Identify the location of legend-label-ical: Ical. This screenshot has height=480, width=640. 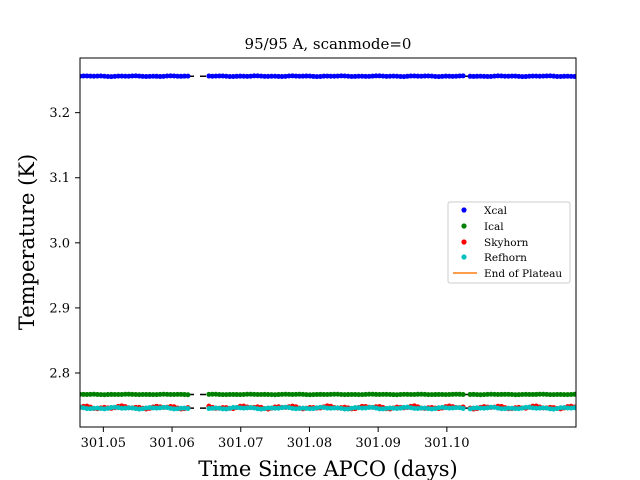
(494, 227).